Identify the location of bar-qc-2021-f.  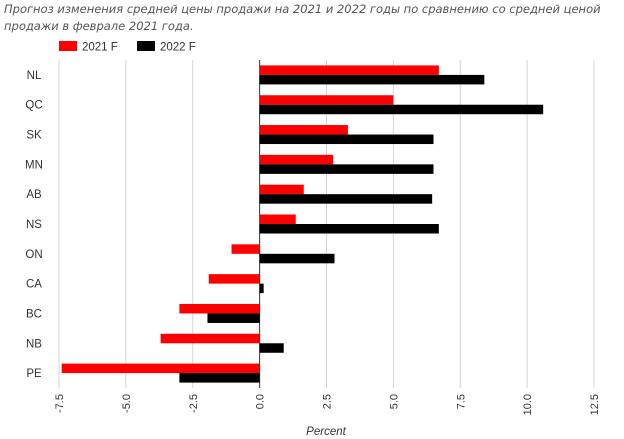
(326, 100).